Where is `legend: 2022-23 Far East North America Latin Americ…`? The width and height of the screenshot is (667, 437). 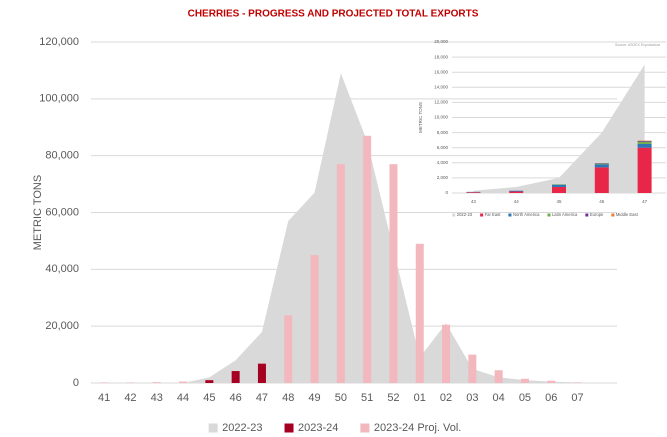
legend: 2022-23 Far East North America Latin Americ… is located at coordinates (545, 214).